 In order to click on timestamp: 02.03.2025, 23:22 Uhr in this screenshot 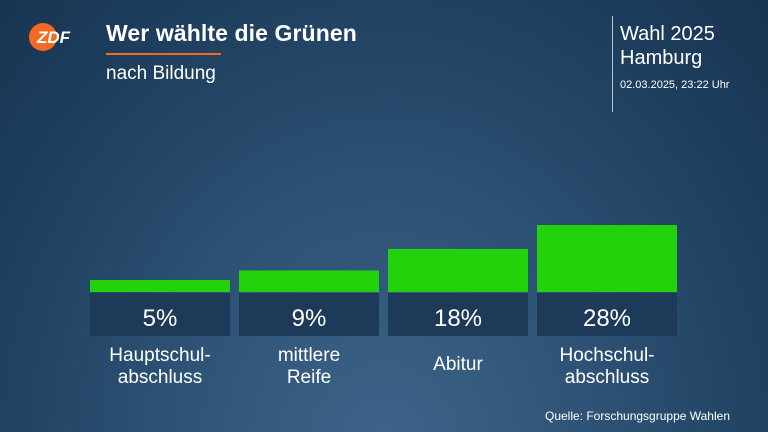, I will do `click(675, 85)`.